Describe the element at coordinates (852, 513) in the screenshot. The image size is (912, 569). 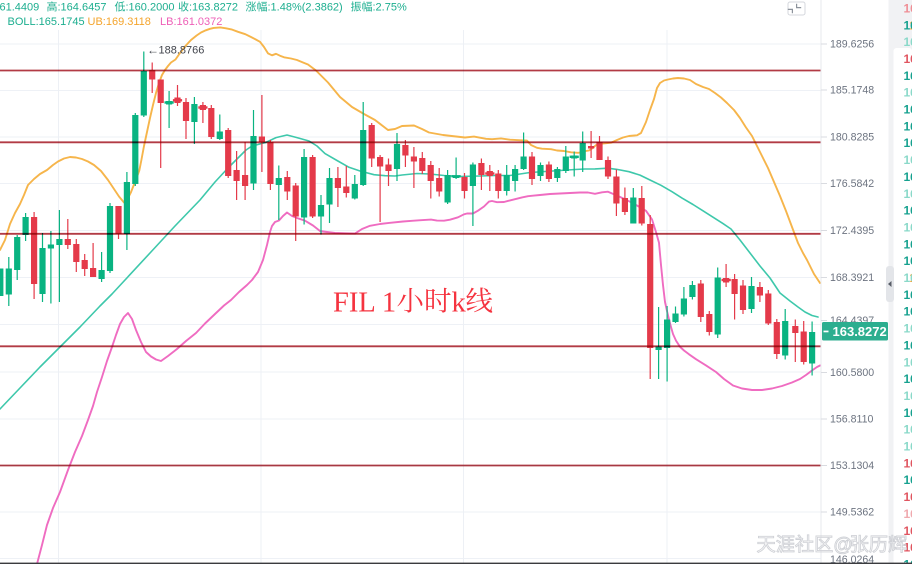
I see `svg-text: 149.5362` at that location.